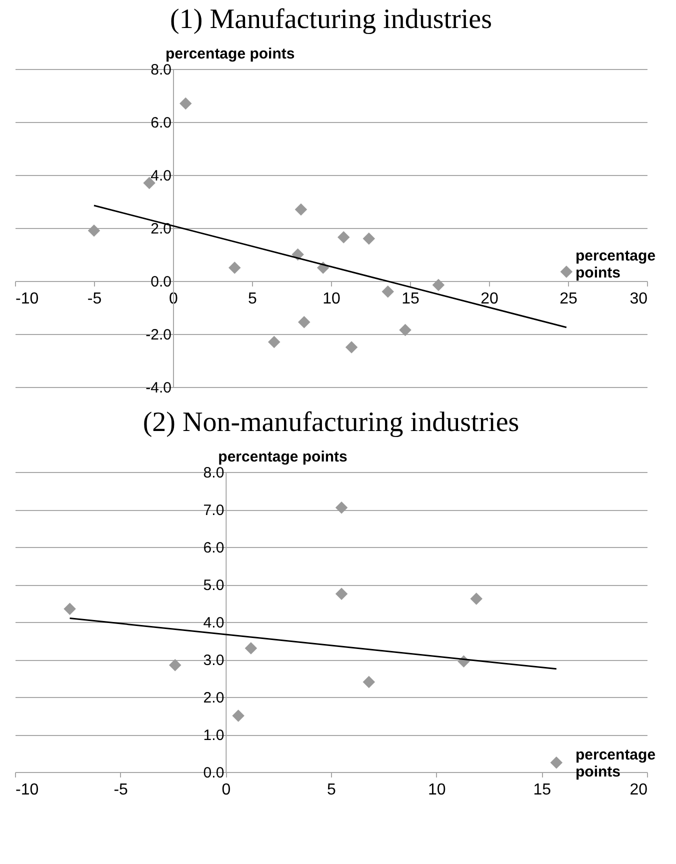 The width and height of the screenshot is (676, 864). Describe the element at coordinates (213, 735) in the screenshot. I see `y-tick-label: 1.0` at that location.